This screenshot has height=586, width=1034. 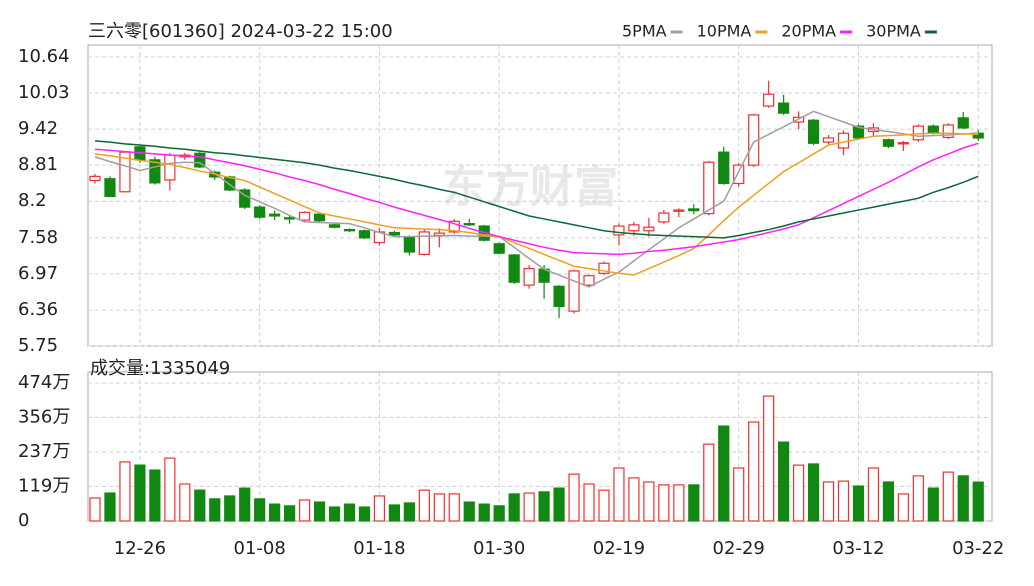 What do you see at coordinates (44, 382) in the screenshot?
I see `y-tick-label: 474万` at bounding box center [44, 382].